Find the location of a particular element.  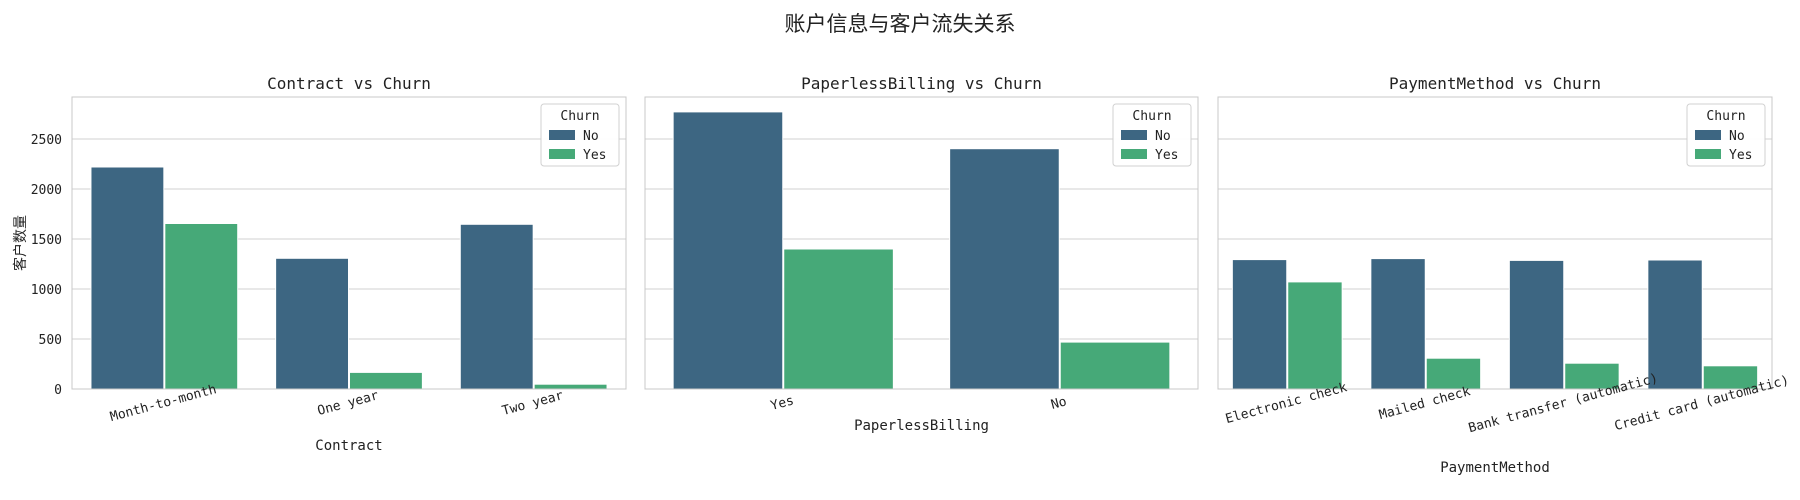

x-axis-label: PaymentMethod is located at coordinates (1495, 468).